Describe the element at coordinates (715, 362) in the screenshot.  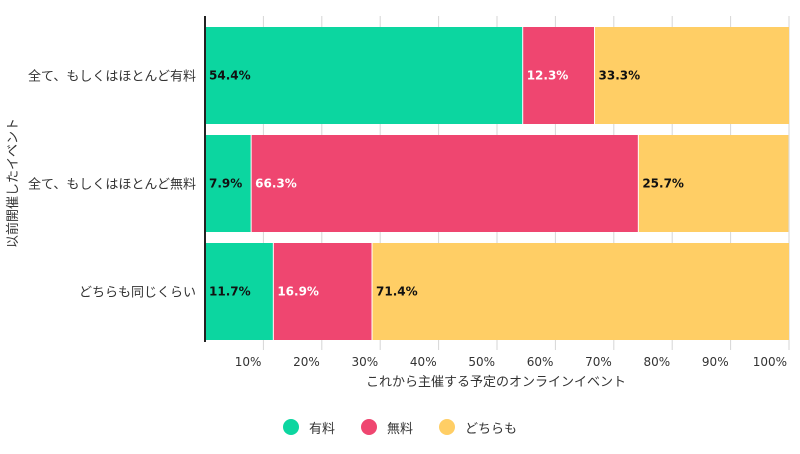
I see `x-tick-label: 90%` at that location.